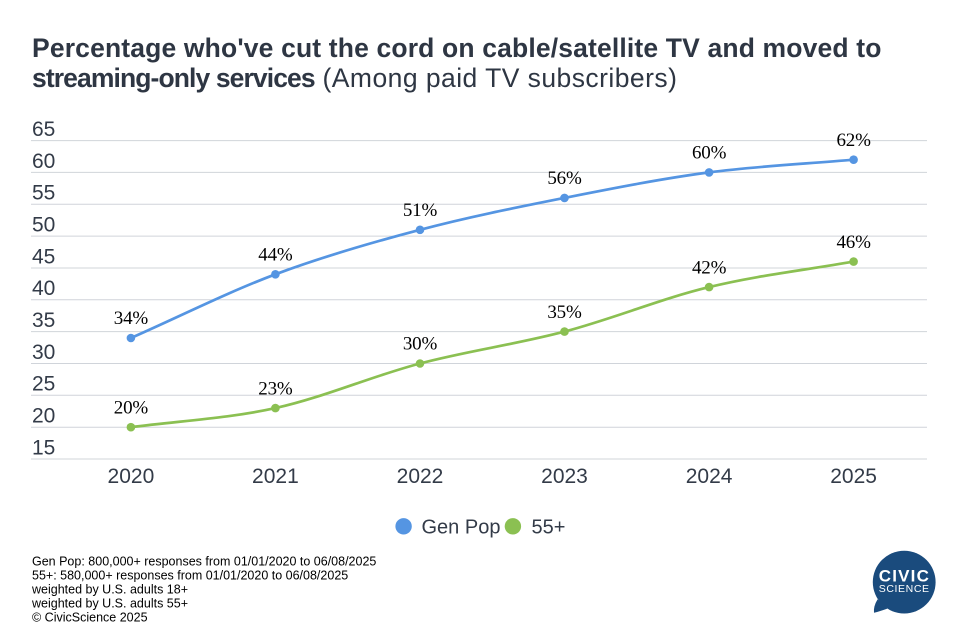  What do you see at coordinates (853, 140) in the screenshot?
I see `svg-text: 62%` at bounding box center [853, 140].